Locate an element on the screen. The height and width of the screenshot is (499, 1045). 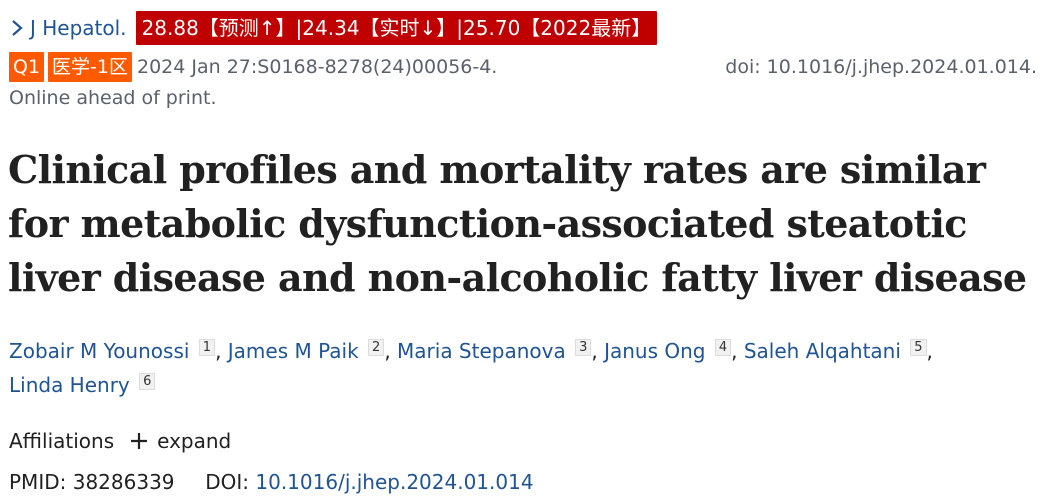
affiliations-expand-button: expand is located at coordinates (180, 441).